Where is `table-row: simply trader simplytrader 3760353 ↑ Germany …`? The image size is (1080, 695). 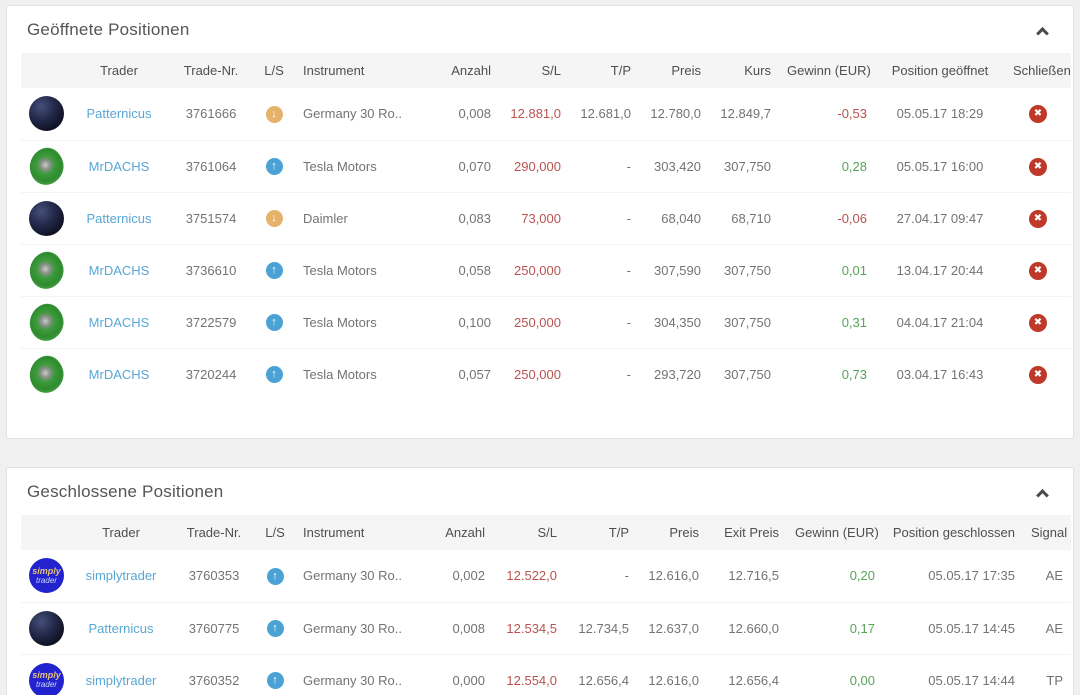
table-row: simply trader simplytrader 3760353 ↑ Germany … is located at coordinates (546, 576).